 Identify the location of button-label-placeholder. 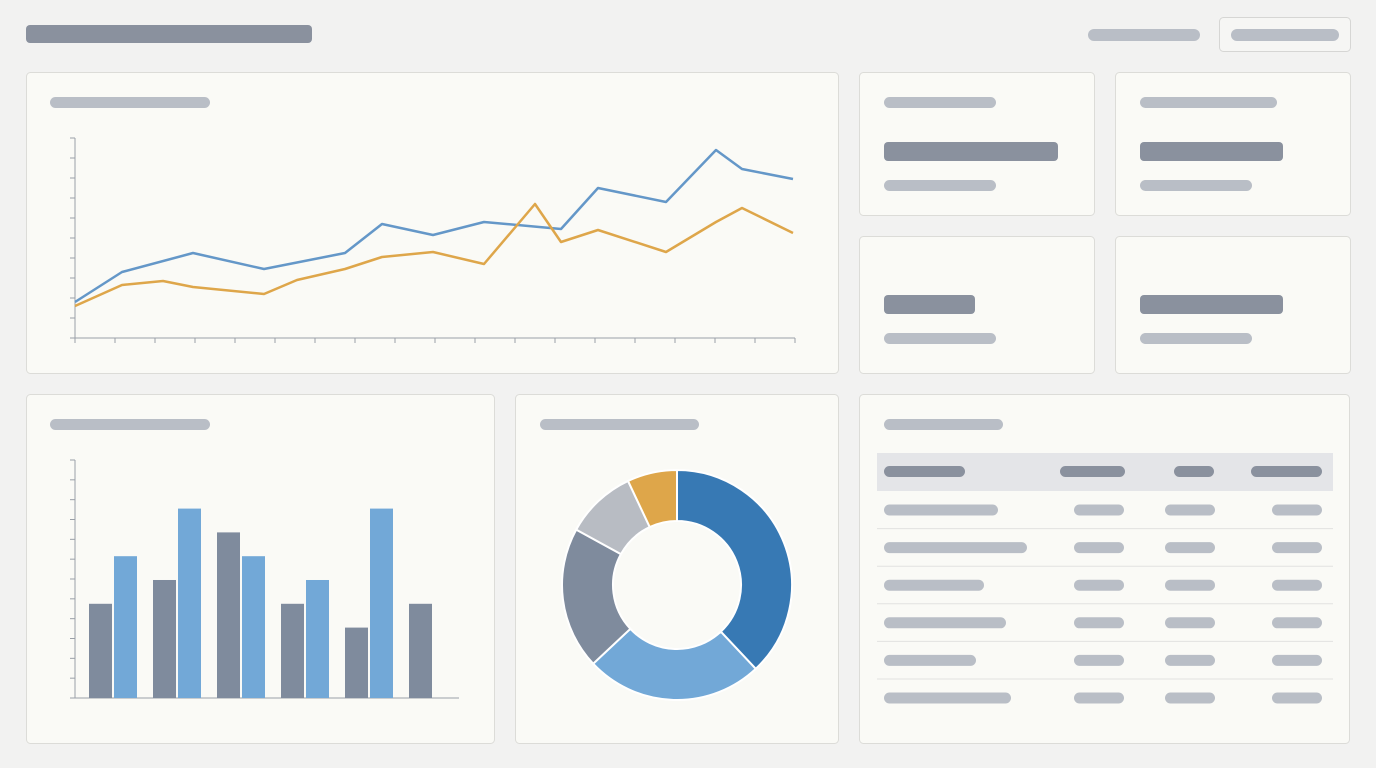
(1285, 35).